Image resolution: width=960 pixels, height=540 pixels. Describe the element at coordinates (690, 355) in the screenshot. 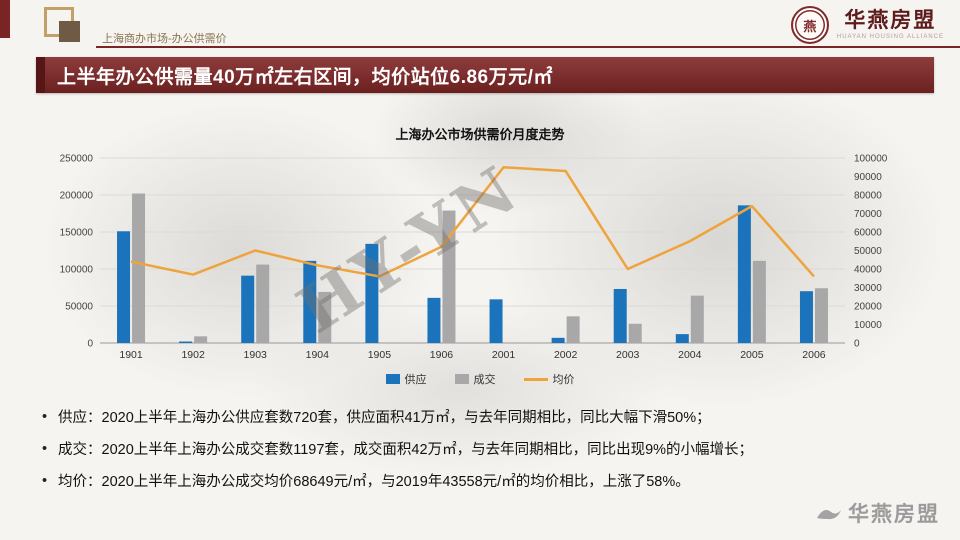

I see `svg-text: 2004` at that location.